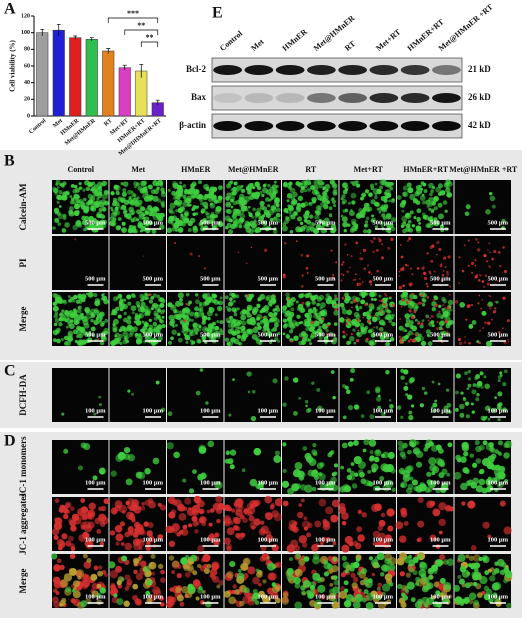 The width and height of the screenshot is (532, 624). I want to click on lane-label: Met, so click(257, 45).